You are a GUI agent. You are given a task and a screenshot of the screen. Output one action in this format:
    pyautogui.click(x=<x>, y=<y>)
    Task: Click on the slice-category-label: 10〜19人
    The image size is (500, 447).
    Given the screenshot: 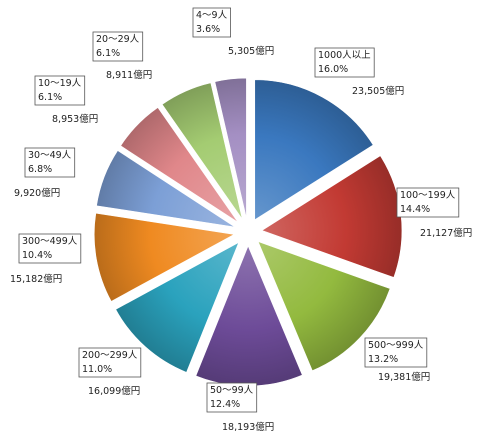 What is the action you would take?
    pyautogui.click(x=60, y=83)
    